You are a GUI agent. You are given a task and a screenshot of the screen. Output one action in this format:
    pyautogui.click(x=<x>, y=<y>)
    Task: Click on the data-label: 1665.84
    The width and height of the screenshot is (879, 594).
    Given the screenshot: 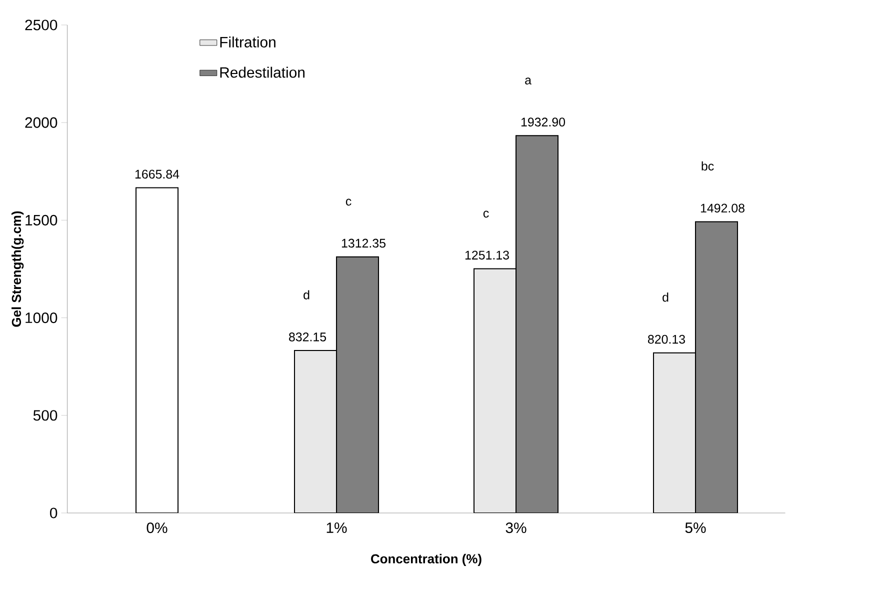 What is the action you would take?
    pyautogui.click(x=157, y=174)
    